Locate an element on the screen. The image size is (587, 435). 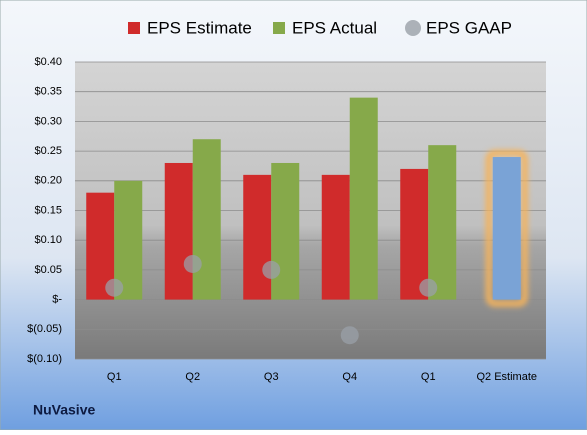
legend-label: EPS Estimate is located at coordinates (199, 27).